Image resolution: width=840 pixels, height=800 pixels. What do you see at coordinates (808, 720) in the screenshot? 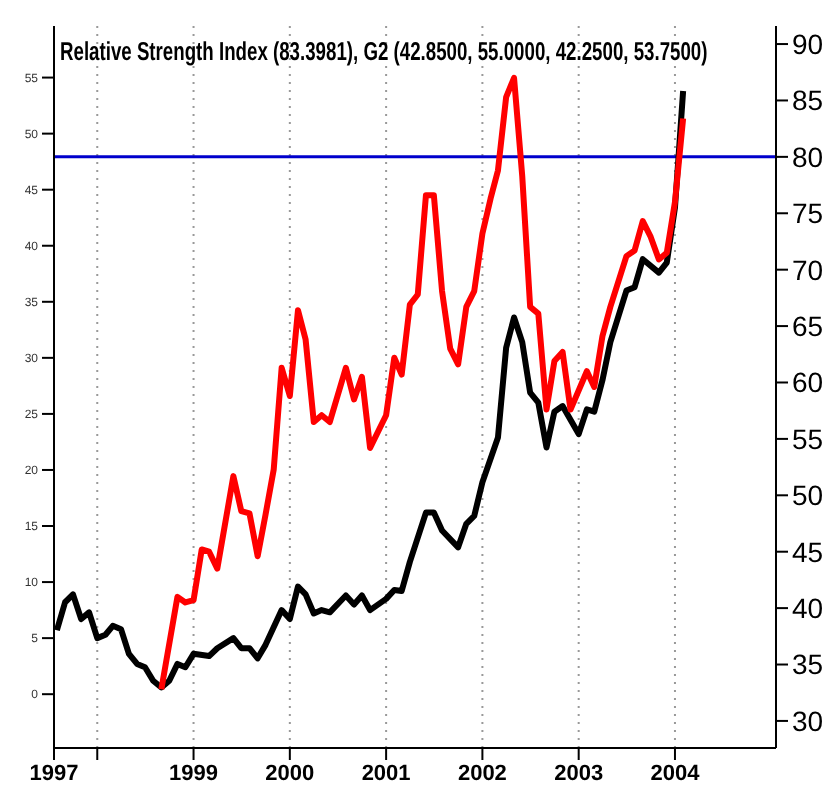
I see `y2-tick-label: 30` at bounding box center [808, 720].